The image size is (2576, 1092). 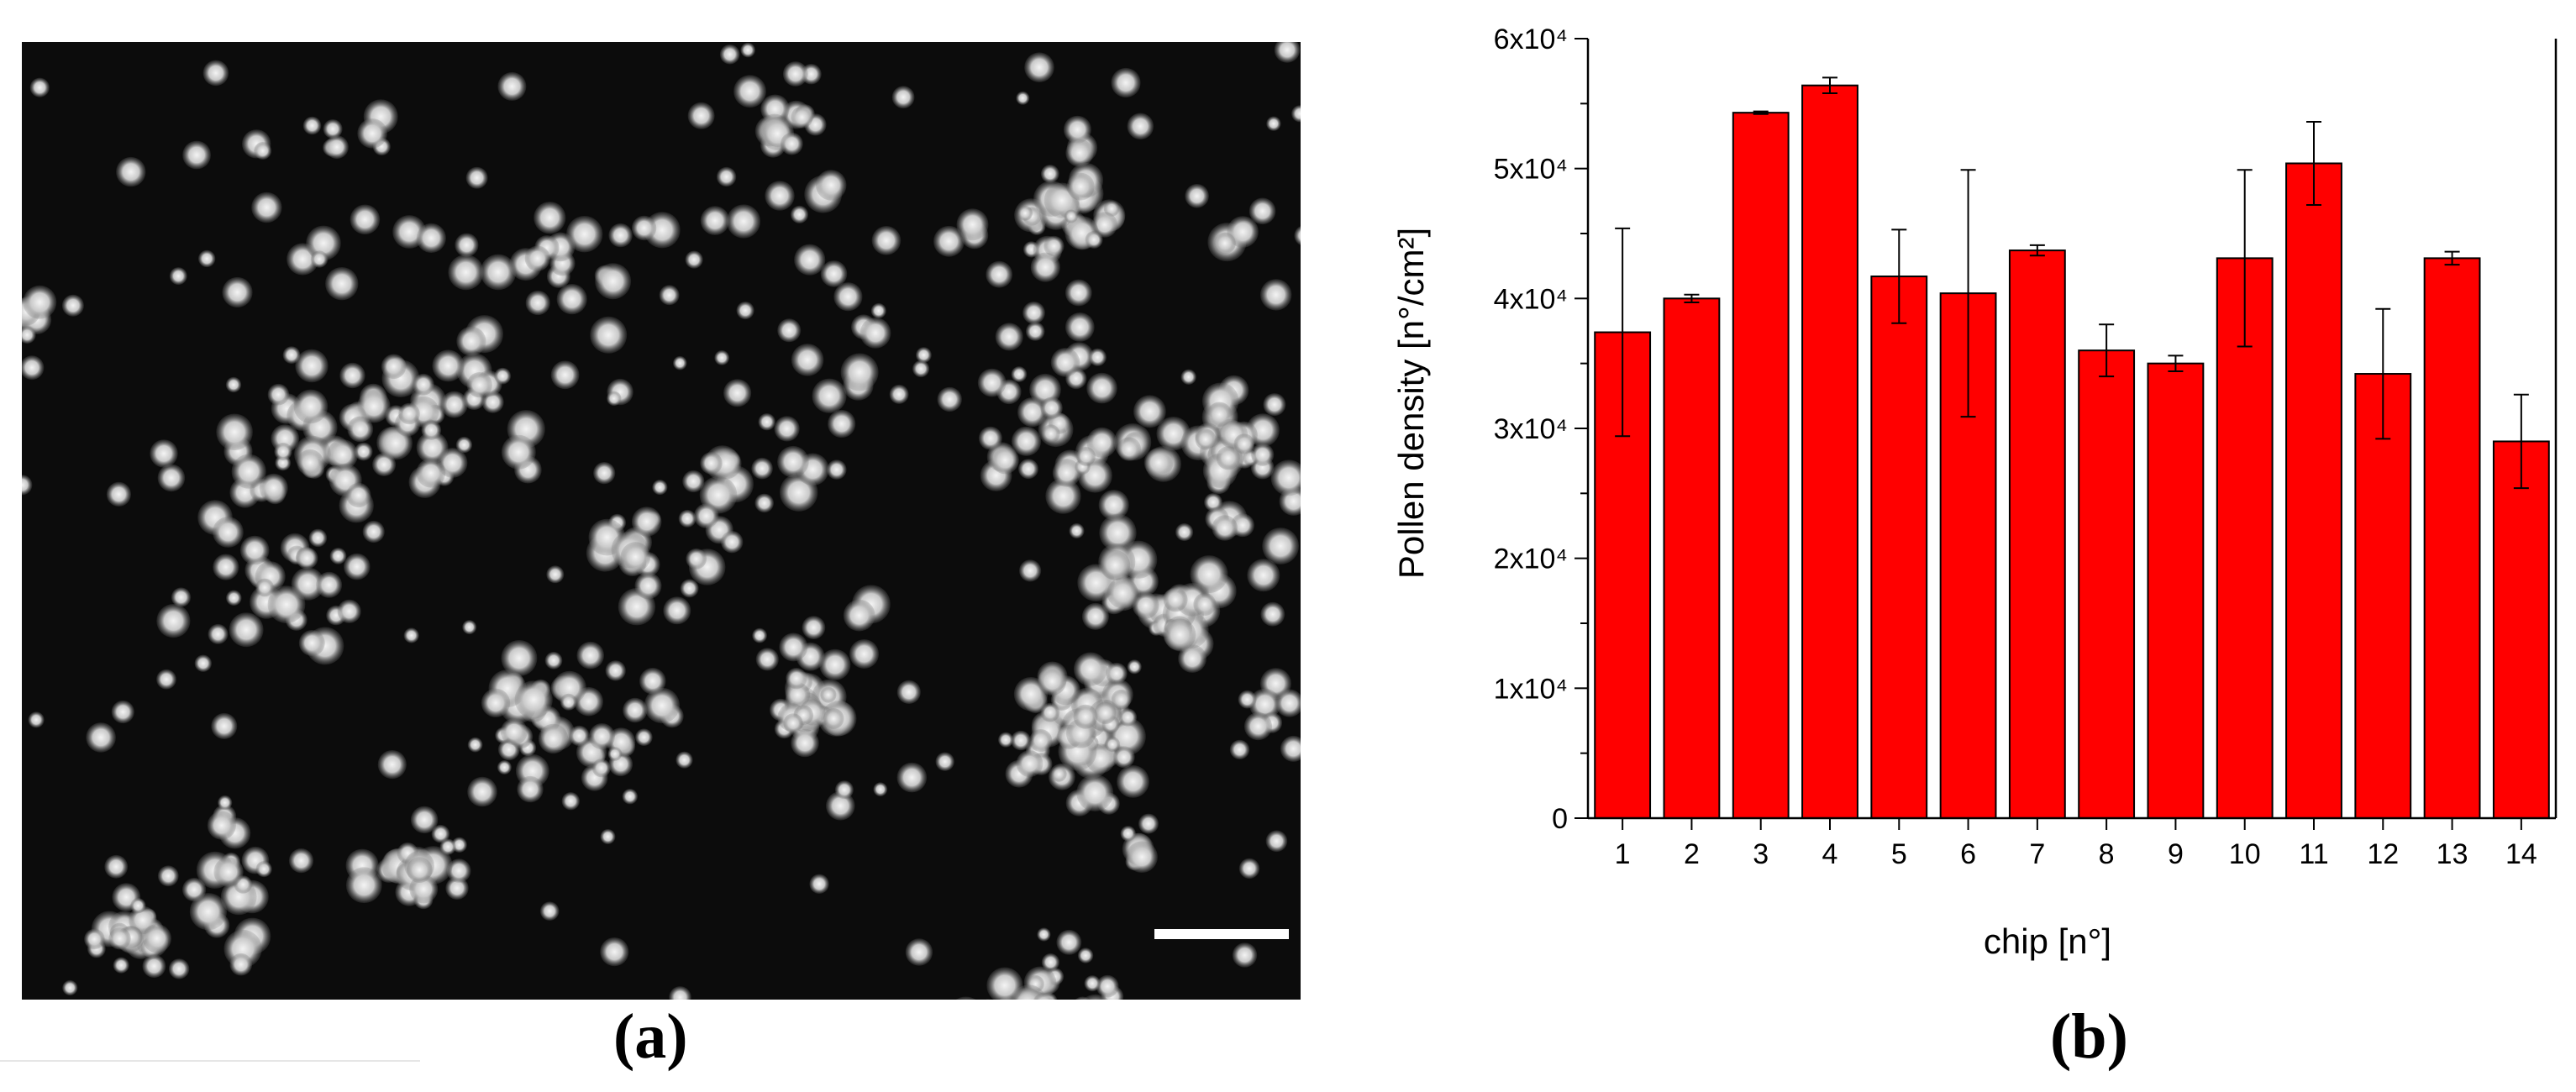 What do you see at coordinates (2107, 854) in the screenshot?
I see `x-tick-label: 8` at bounding box center [2107, 854].